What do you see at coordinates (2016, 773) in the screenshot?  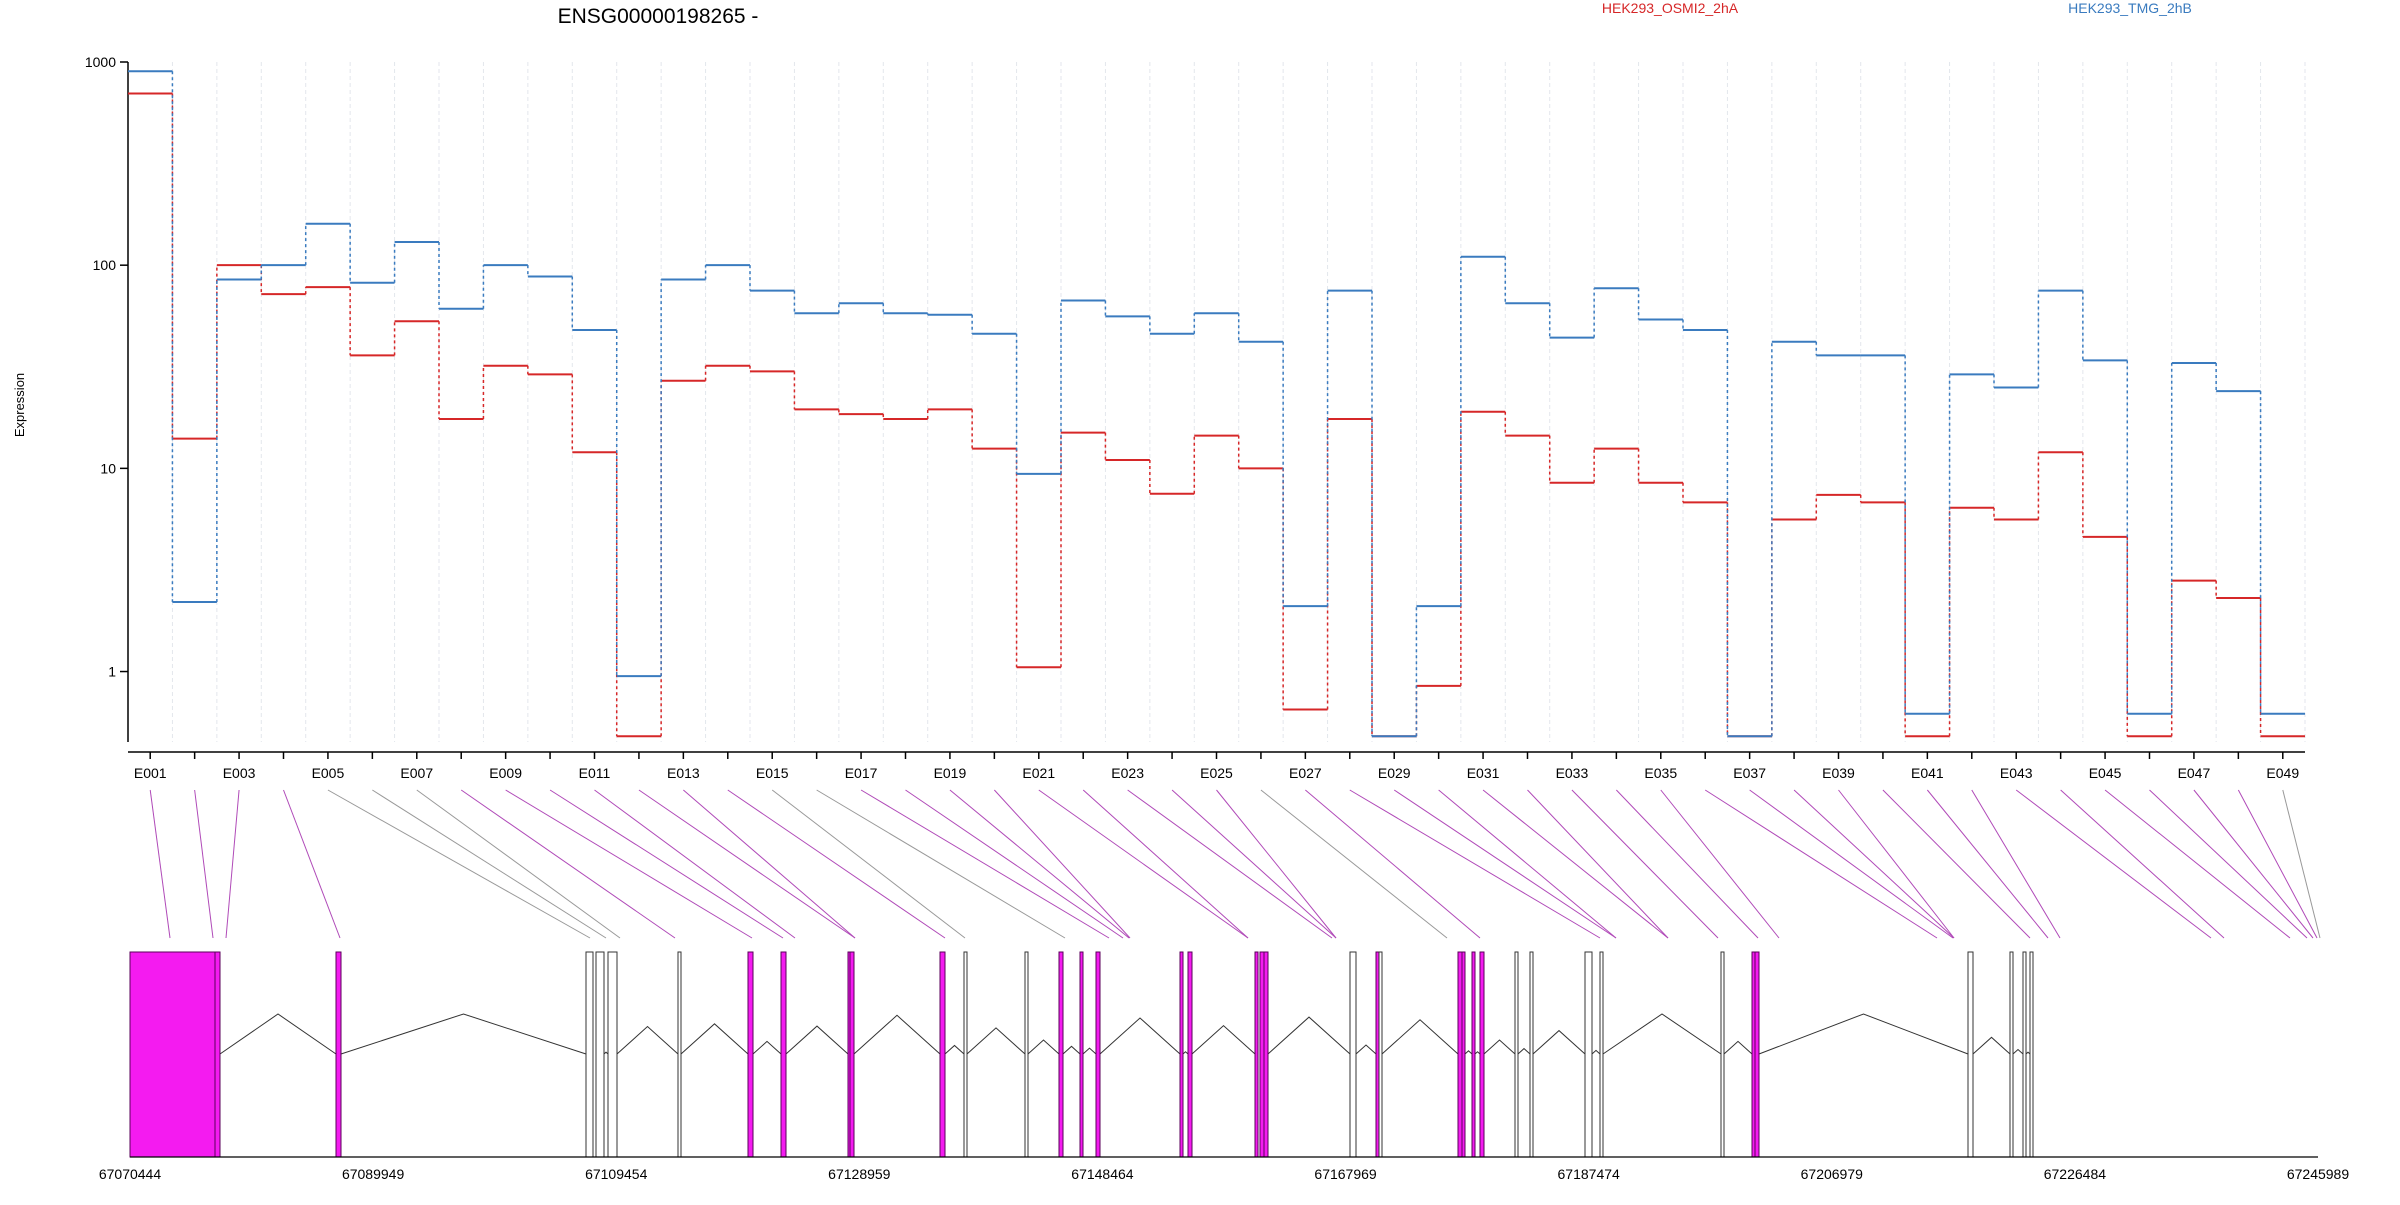 I see `x-tick-label: E043` at bounding box center [2016, 773].